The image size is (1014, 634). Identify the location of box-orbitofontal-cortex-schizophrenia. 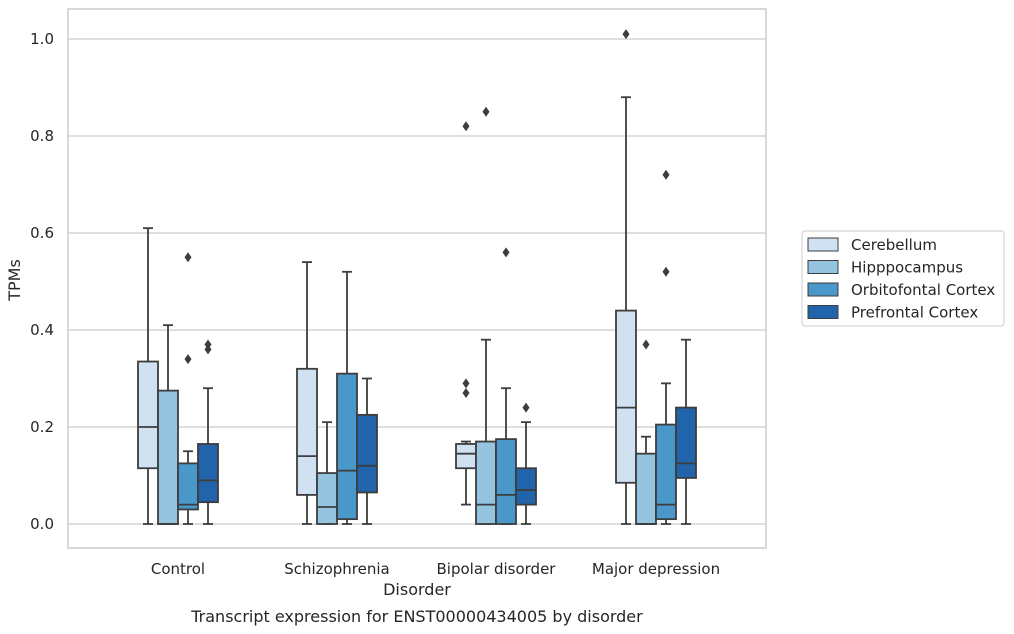
(347, 397).